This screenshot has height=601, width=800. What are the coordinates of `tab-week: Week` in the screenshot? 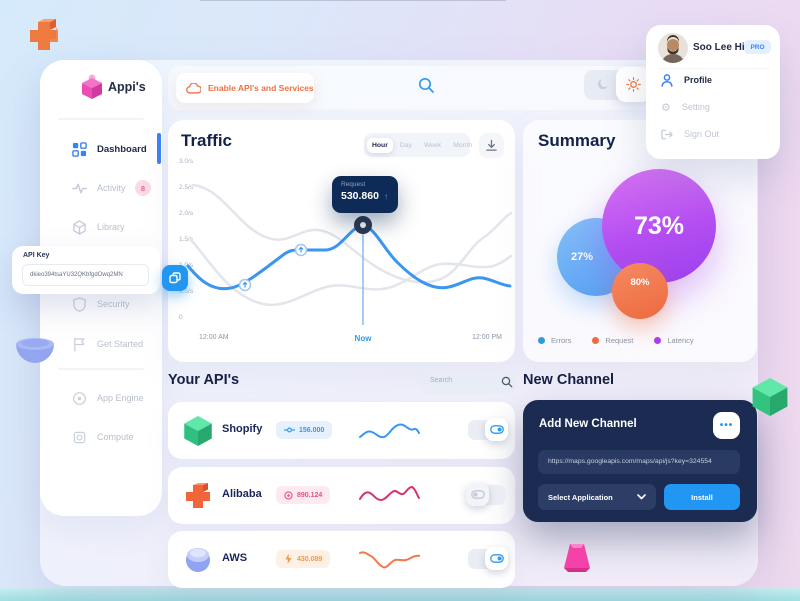 It's located at (432, 145).